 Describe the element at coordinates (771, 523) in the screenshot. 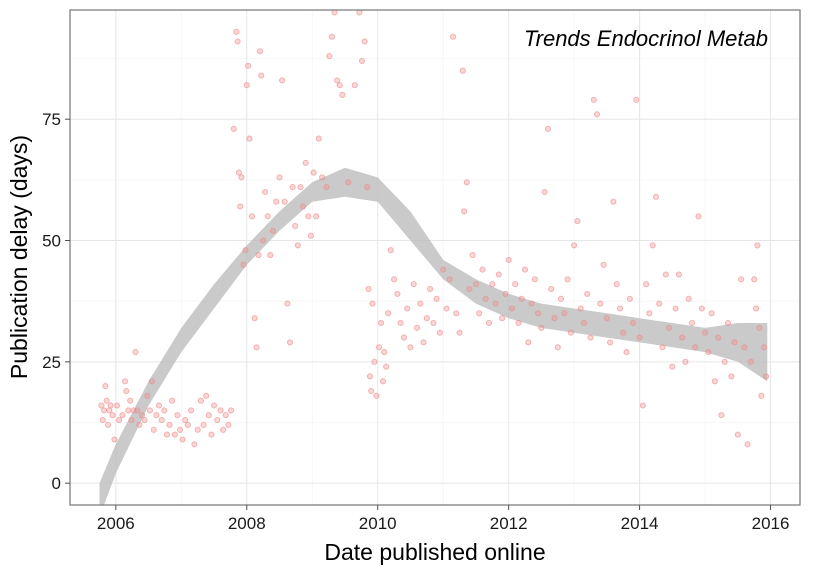

I see `x-tick-label: 2016` at that location.